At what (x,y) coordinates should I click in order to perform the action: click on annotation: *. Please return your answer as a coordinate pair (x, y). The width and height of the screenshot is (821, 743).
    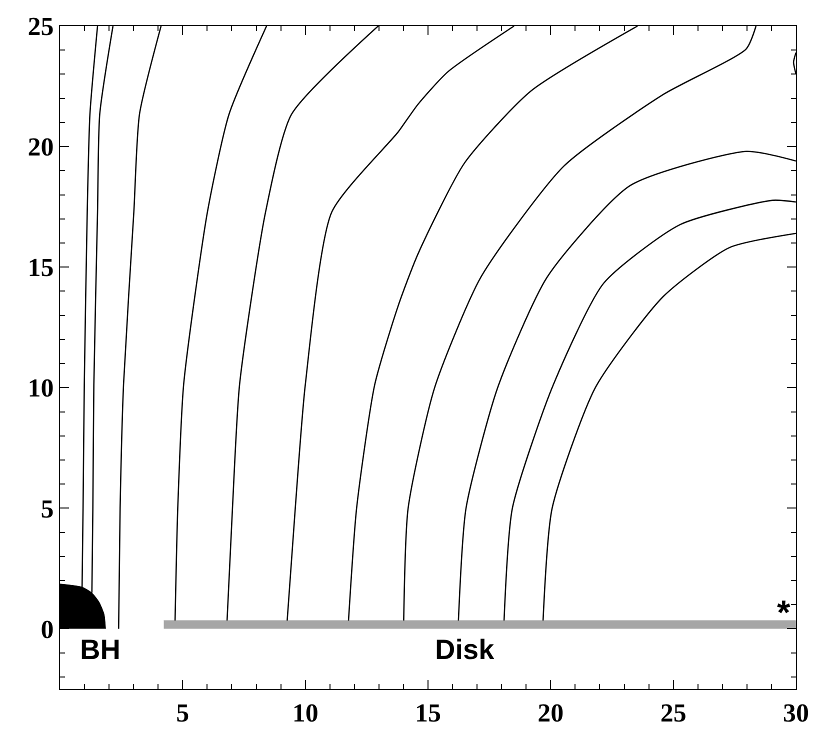
    Looking at the image, I should click on (784, 613).